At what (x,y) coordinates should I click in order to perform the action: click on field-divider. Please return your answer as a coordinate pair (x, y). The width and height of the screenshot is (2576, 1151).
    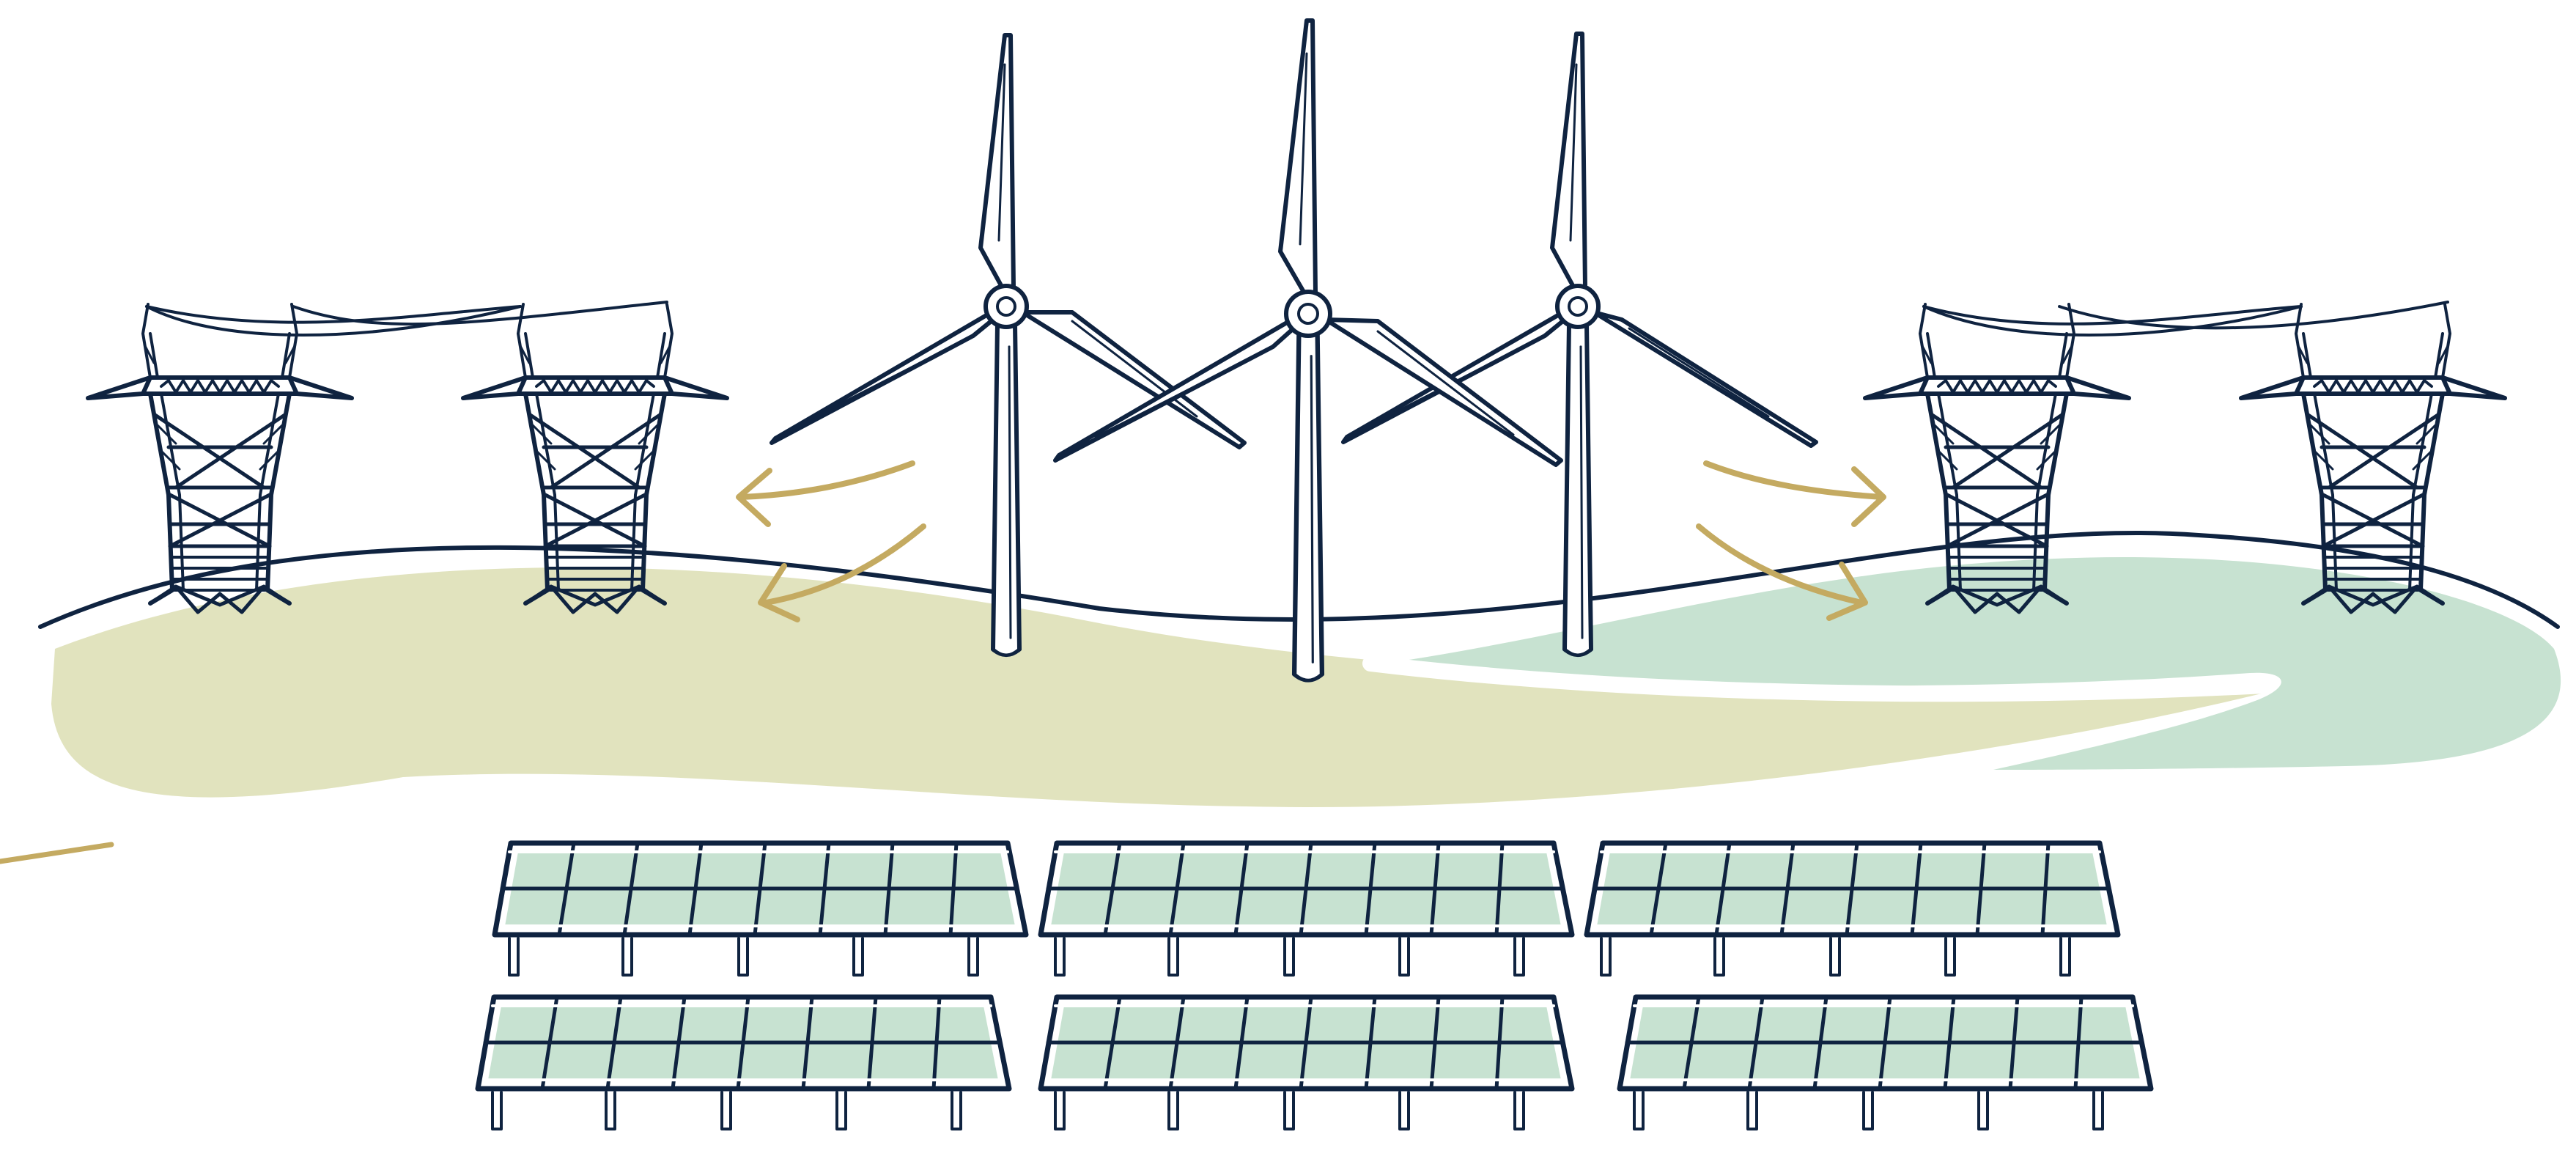
    Looking at the image, I should click on (1817, 678).